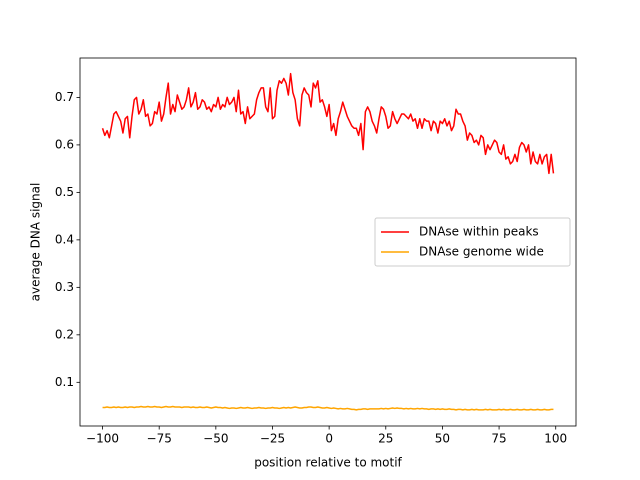 This screenshot has width=640, height=480. I want to click on x-tick-label: 0, so click(329, 439).